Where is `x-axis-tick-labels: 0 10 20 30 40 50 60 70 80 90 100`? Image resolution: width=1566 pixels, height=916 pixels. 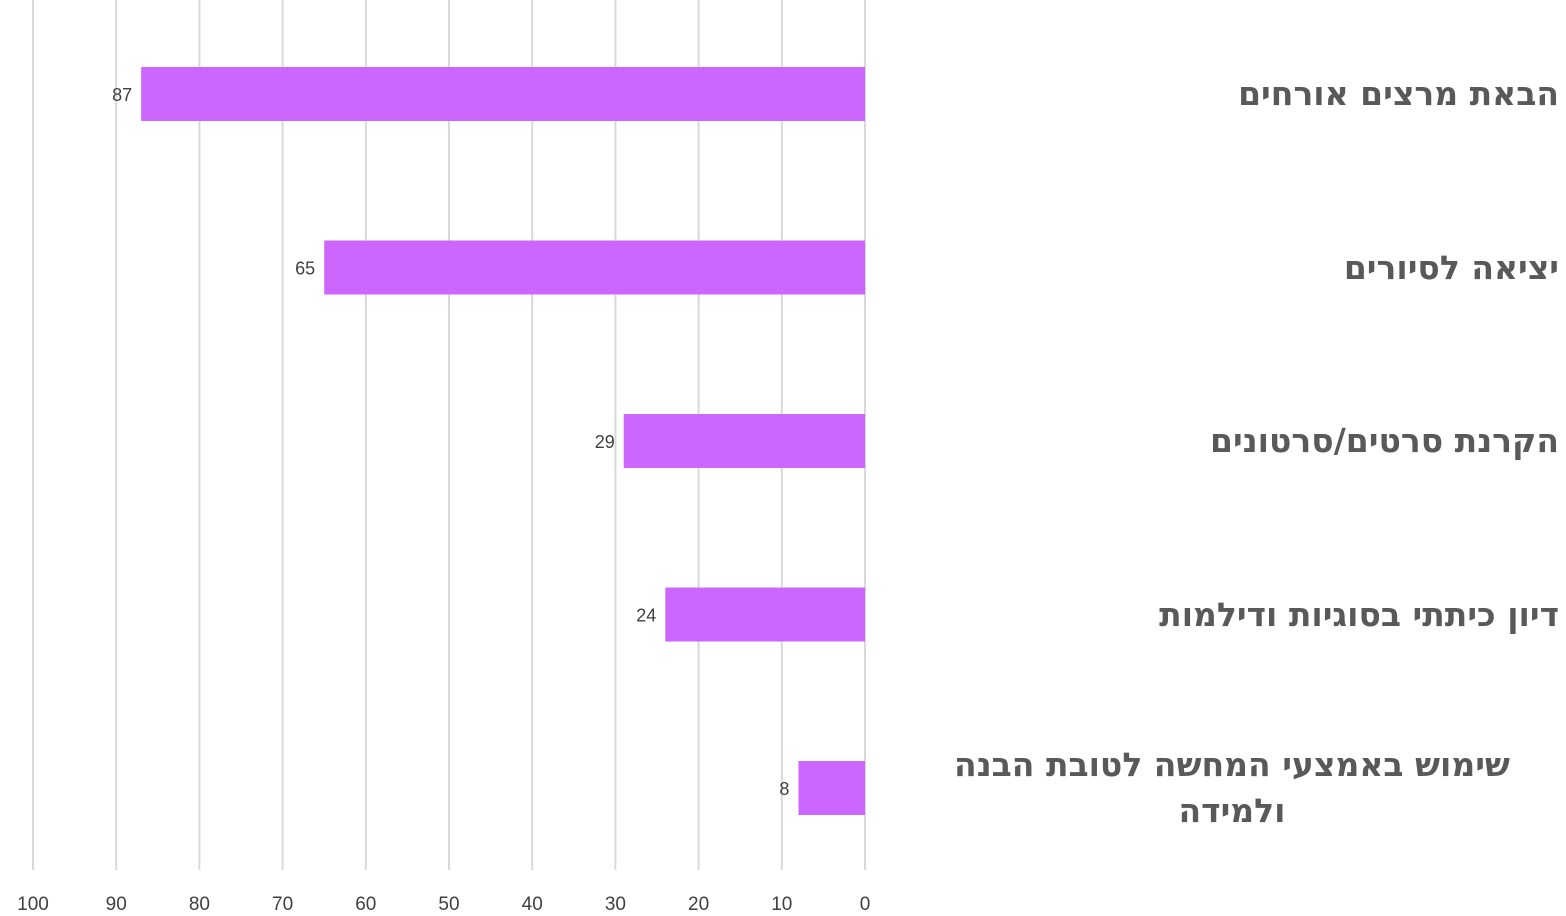 x-axis-tick-labels: 0 10 20 30 40 50 60 70 80 90 100 is located at coordinates (443, 904).